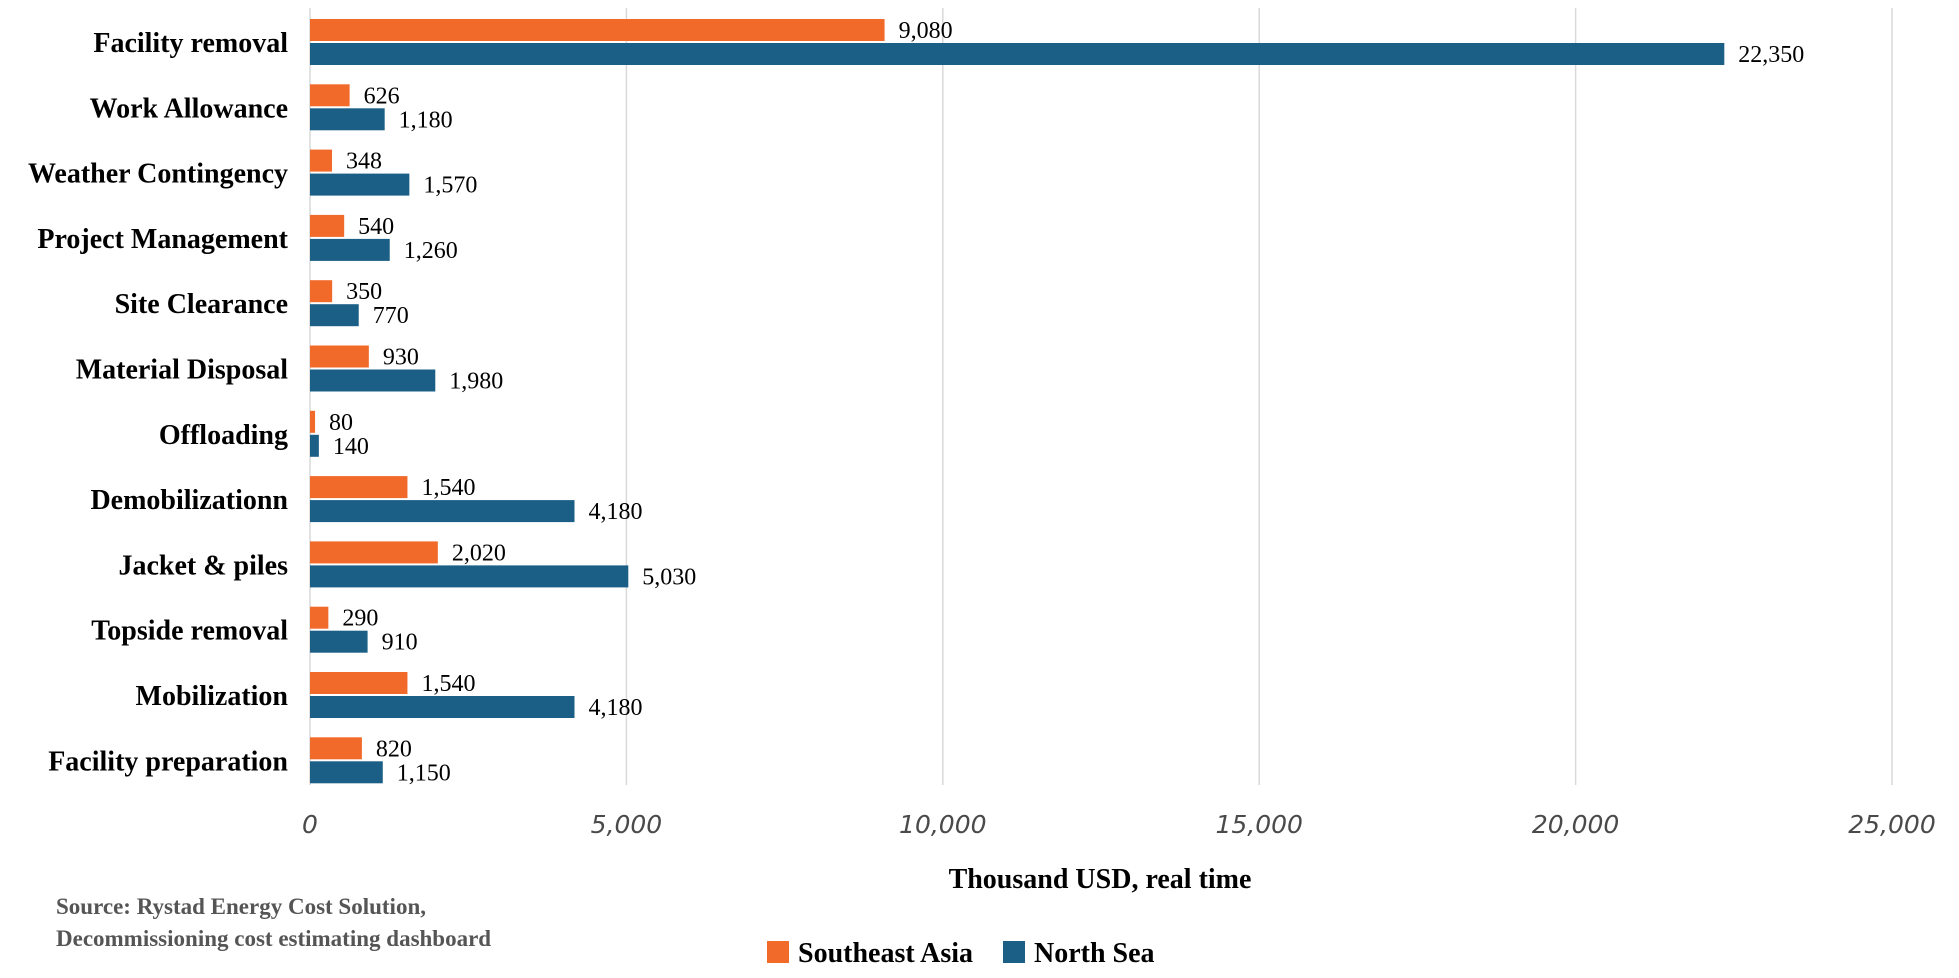 This screenshot has height=978, width=1959. Describe the element at coordinates (341, 423) in the screenshot. I see `data-label: 80` at that location.